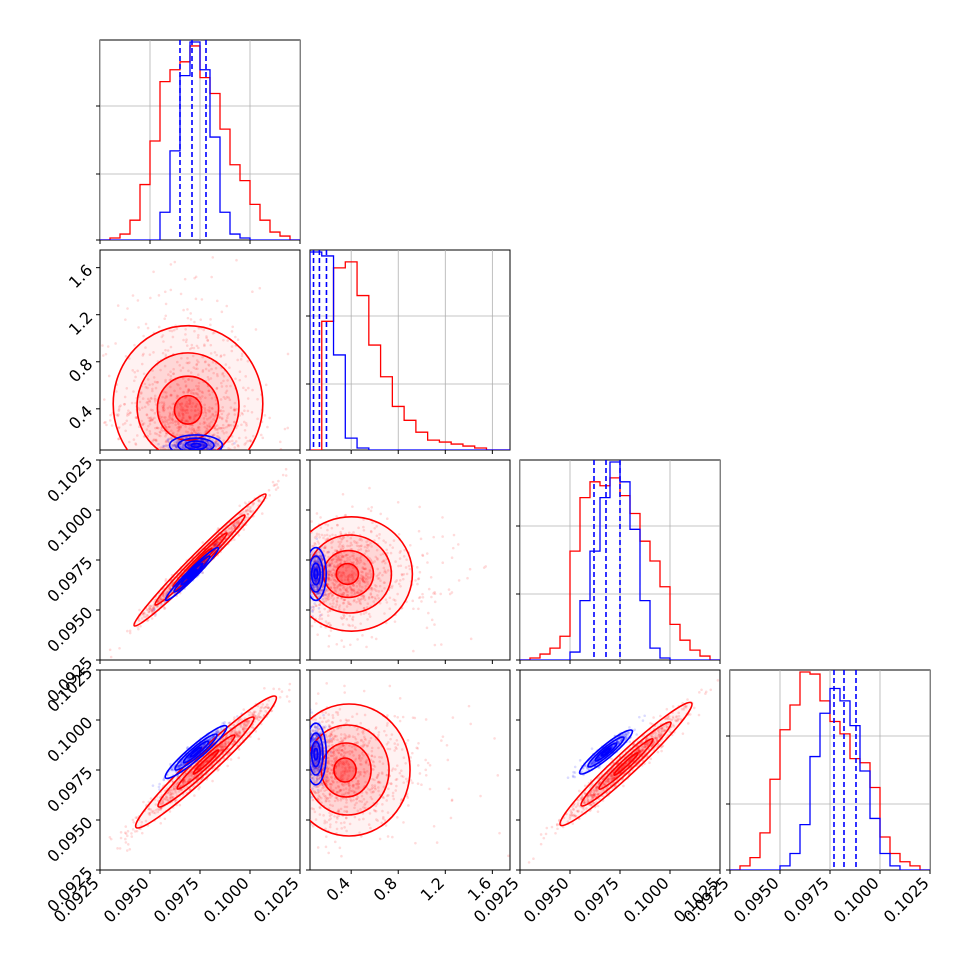 This screenshot has height=970, width=970. I want to click on density-contour, so click(196, 752).